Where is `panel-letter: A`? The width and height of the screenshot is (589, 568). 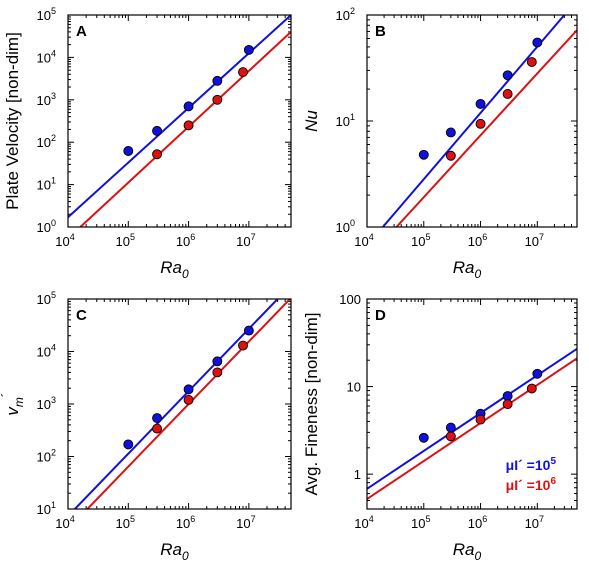
panel-letter: A is located at coordinates (81, 31).